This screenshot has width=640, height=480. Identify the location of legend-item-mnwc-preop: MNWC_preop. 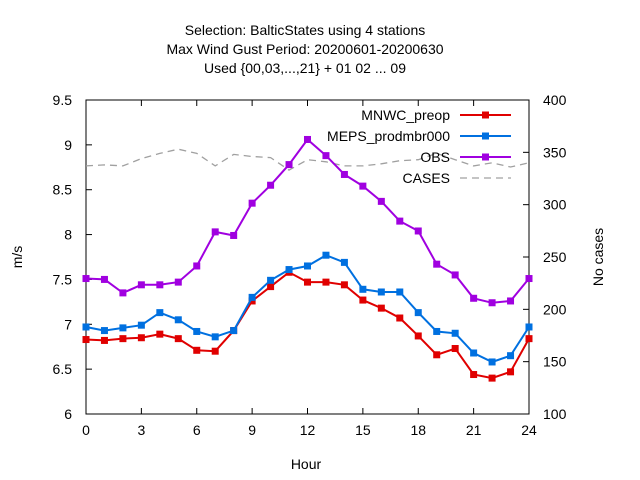
(436, 115).